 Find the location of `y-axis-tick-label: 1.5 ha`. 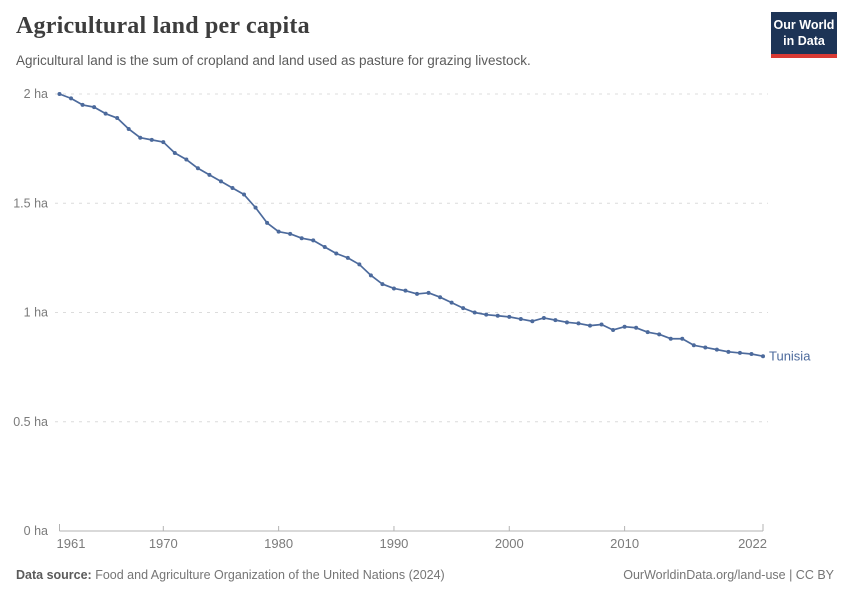

y-axis-tick-label: 1.5 ha is located at coordinates (30, 203).